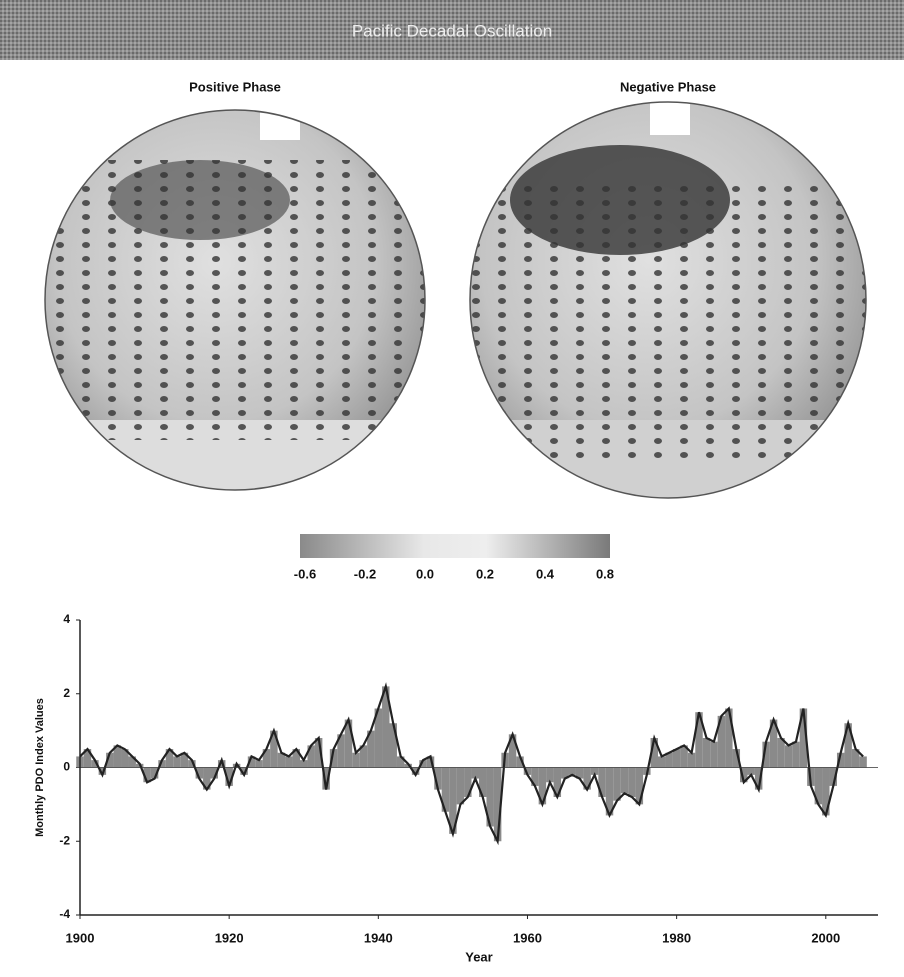  I want to click on y-tick-label: -4, so click(64, 914).